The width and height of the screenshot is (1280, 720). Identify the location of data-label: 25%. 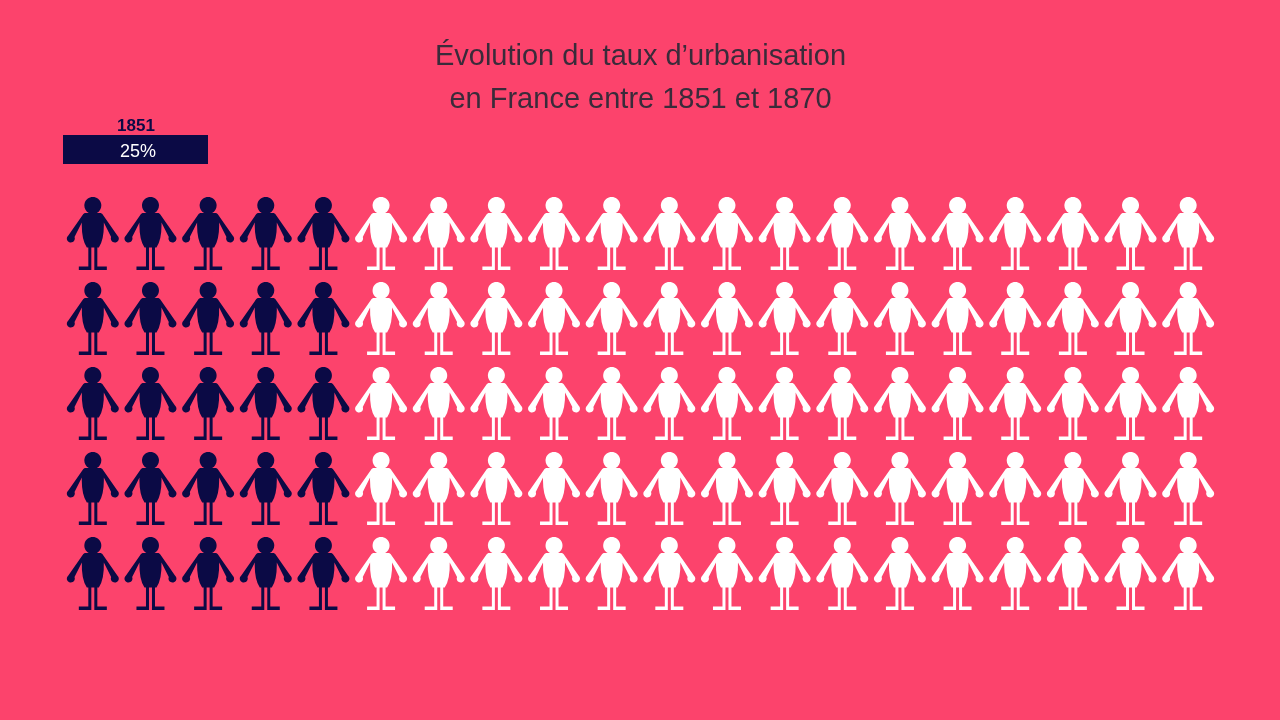
(138, 151).